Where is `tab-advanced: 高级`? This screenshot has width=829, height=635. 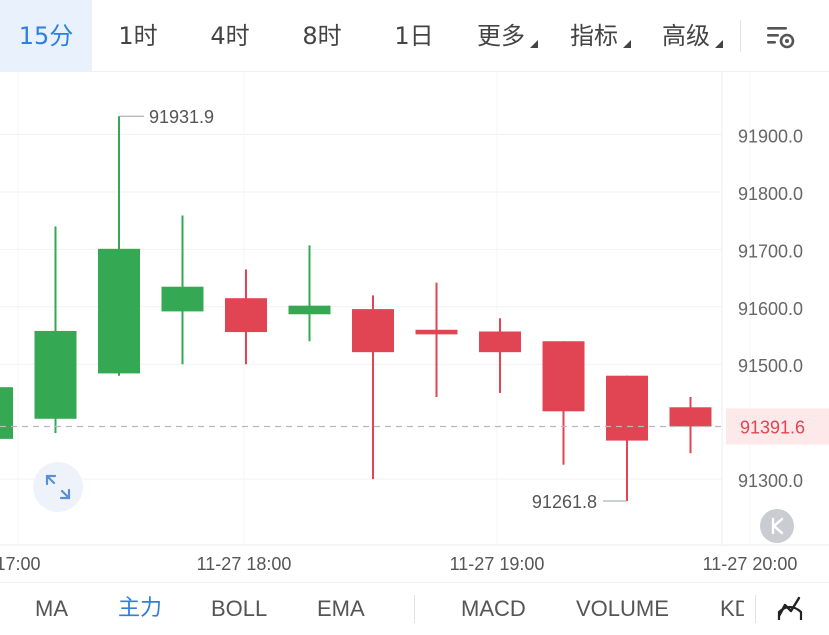
tab-advanced: 高级 is located at coordinates (691, 36).